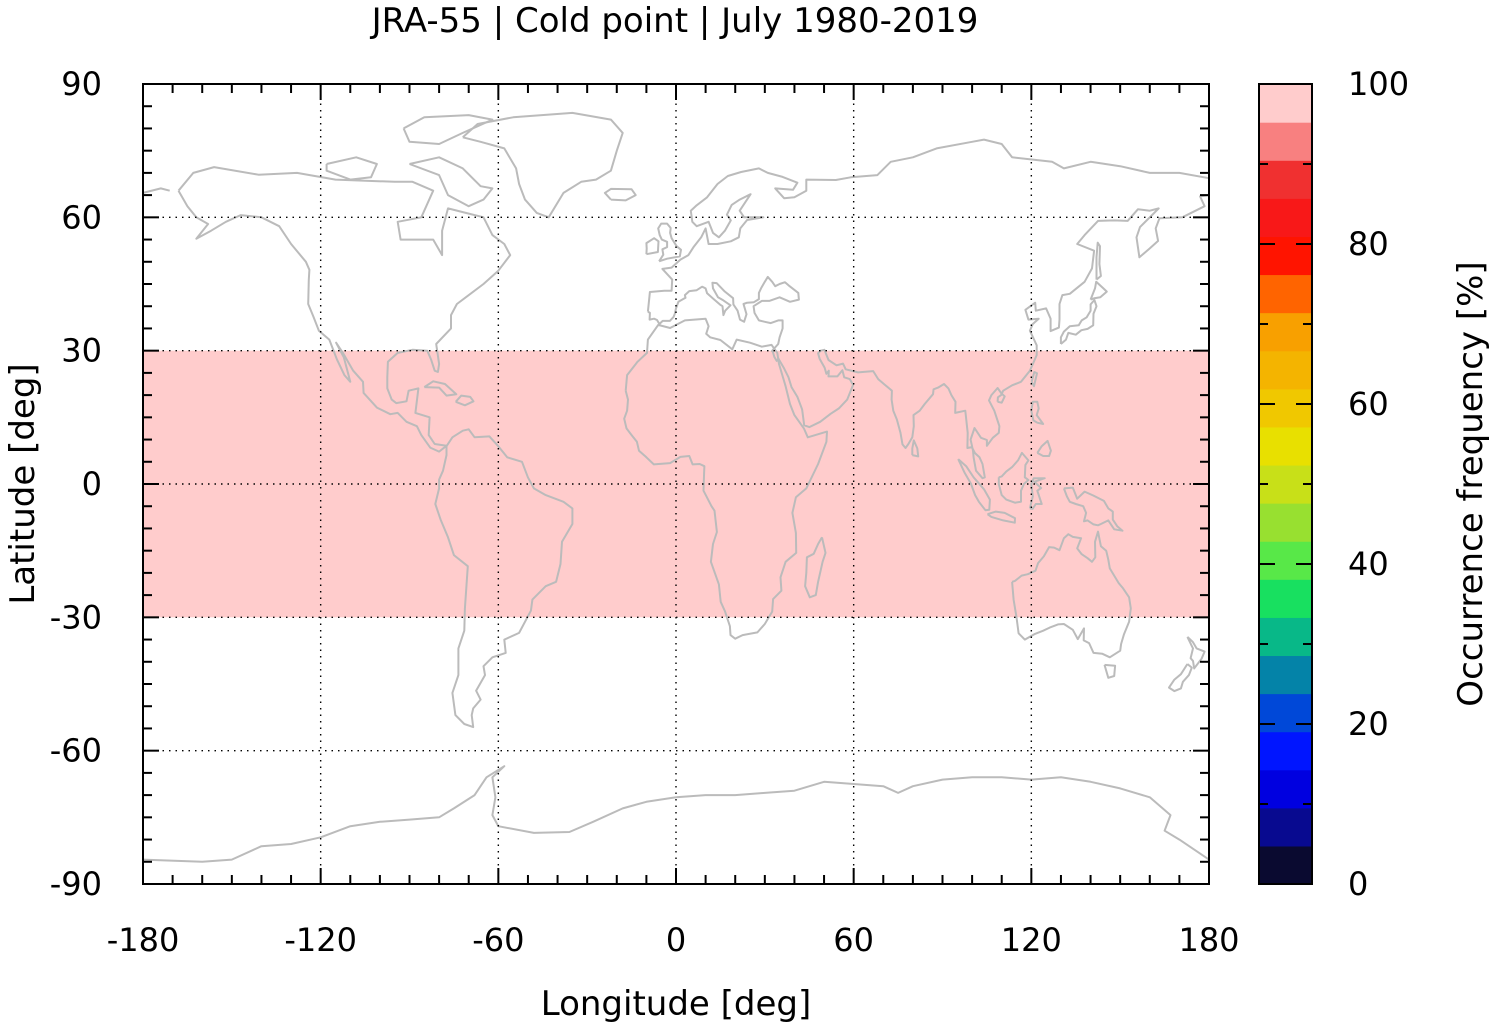 The width and height of the screenshot is (1495, 1029). I want to click on x-tick-label: 120, so click(1031, 940).